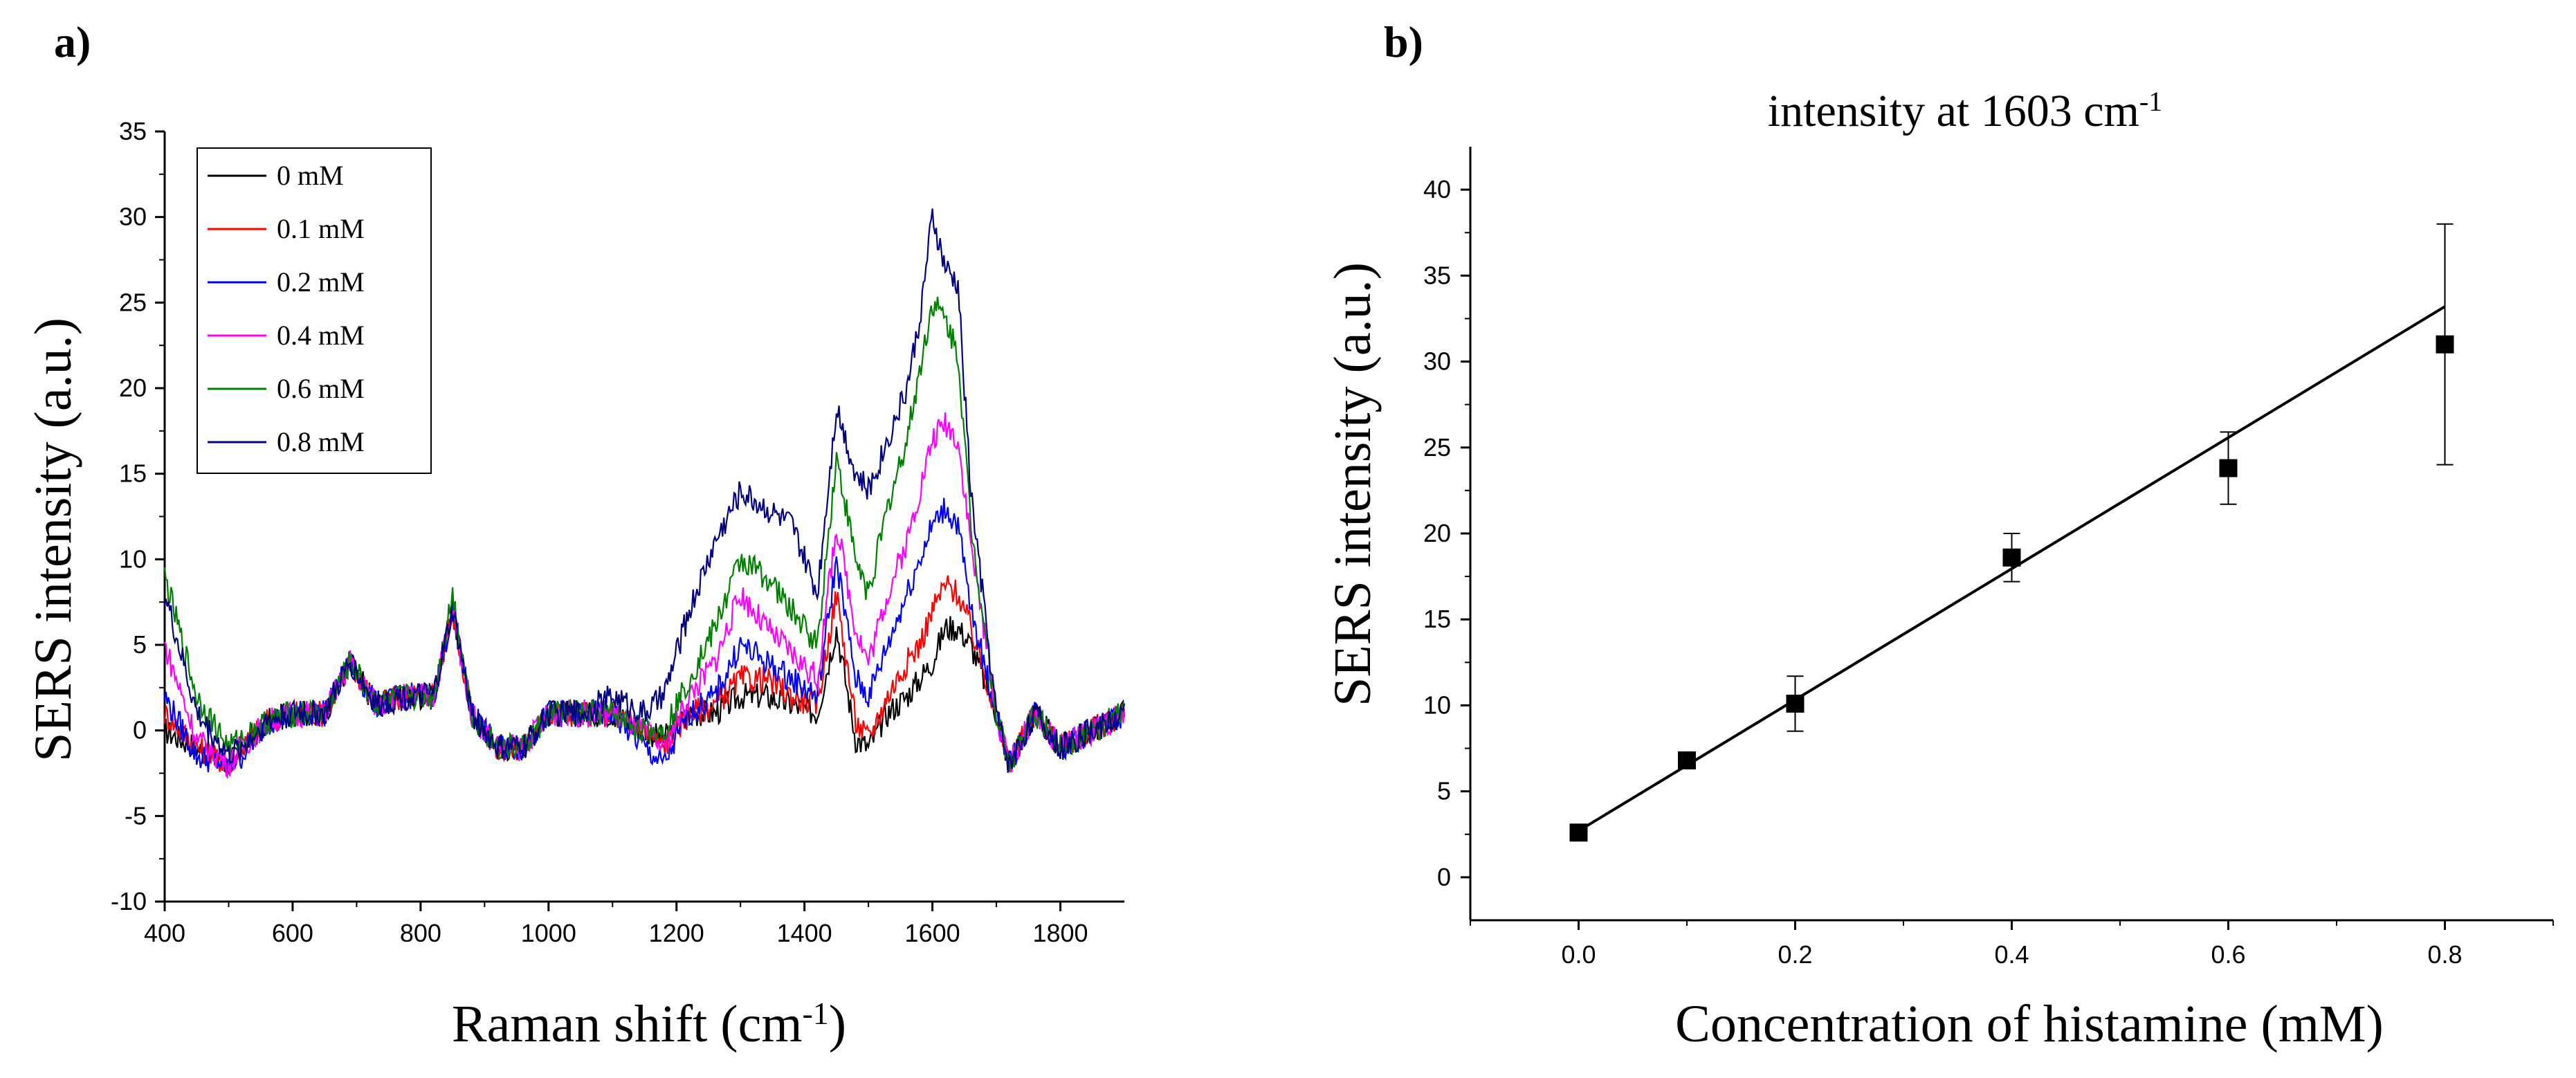  What do you see at coordinates (2444, 954) in the screenshot?
I see `panel-b-x-tick-label: 0.8` at bounding box center [2444, 954].